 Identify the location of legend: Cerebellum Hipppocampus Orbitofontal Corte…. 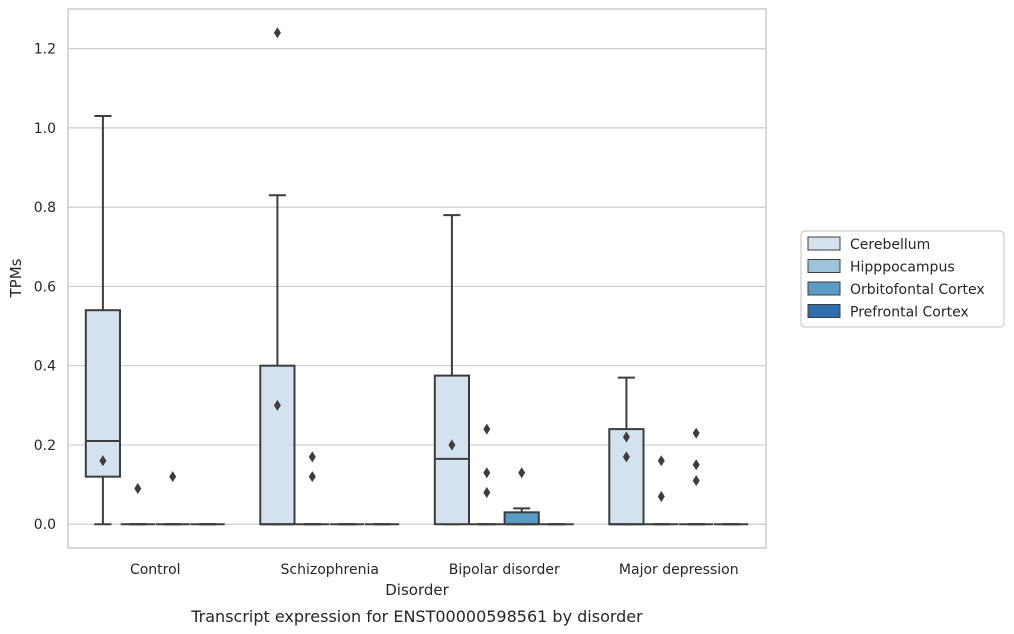
(902, 279).